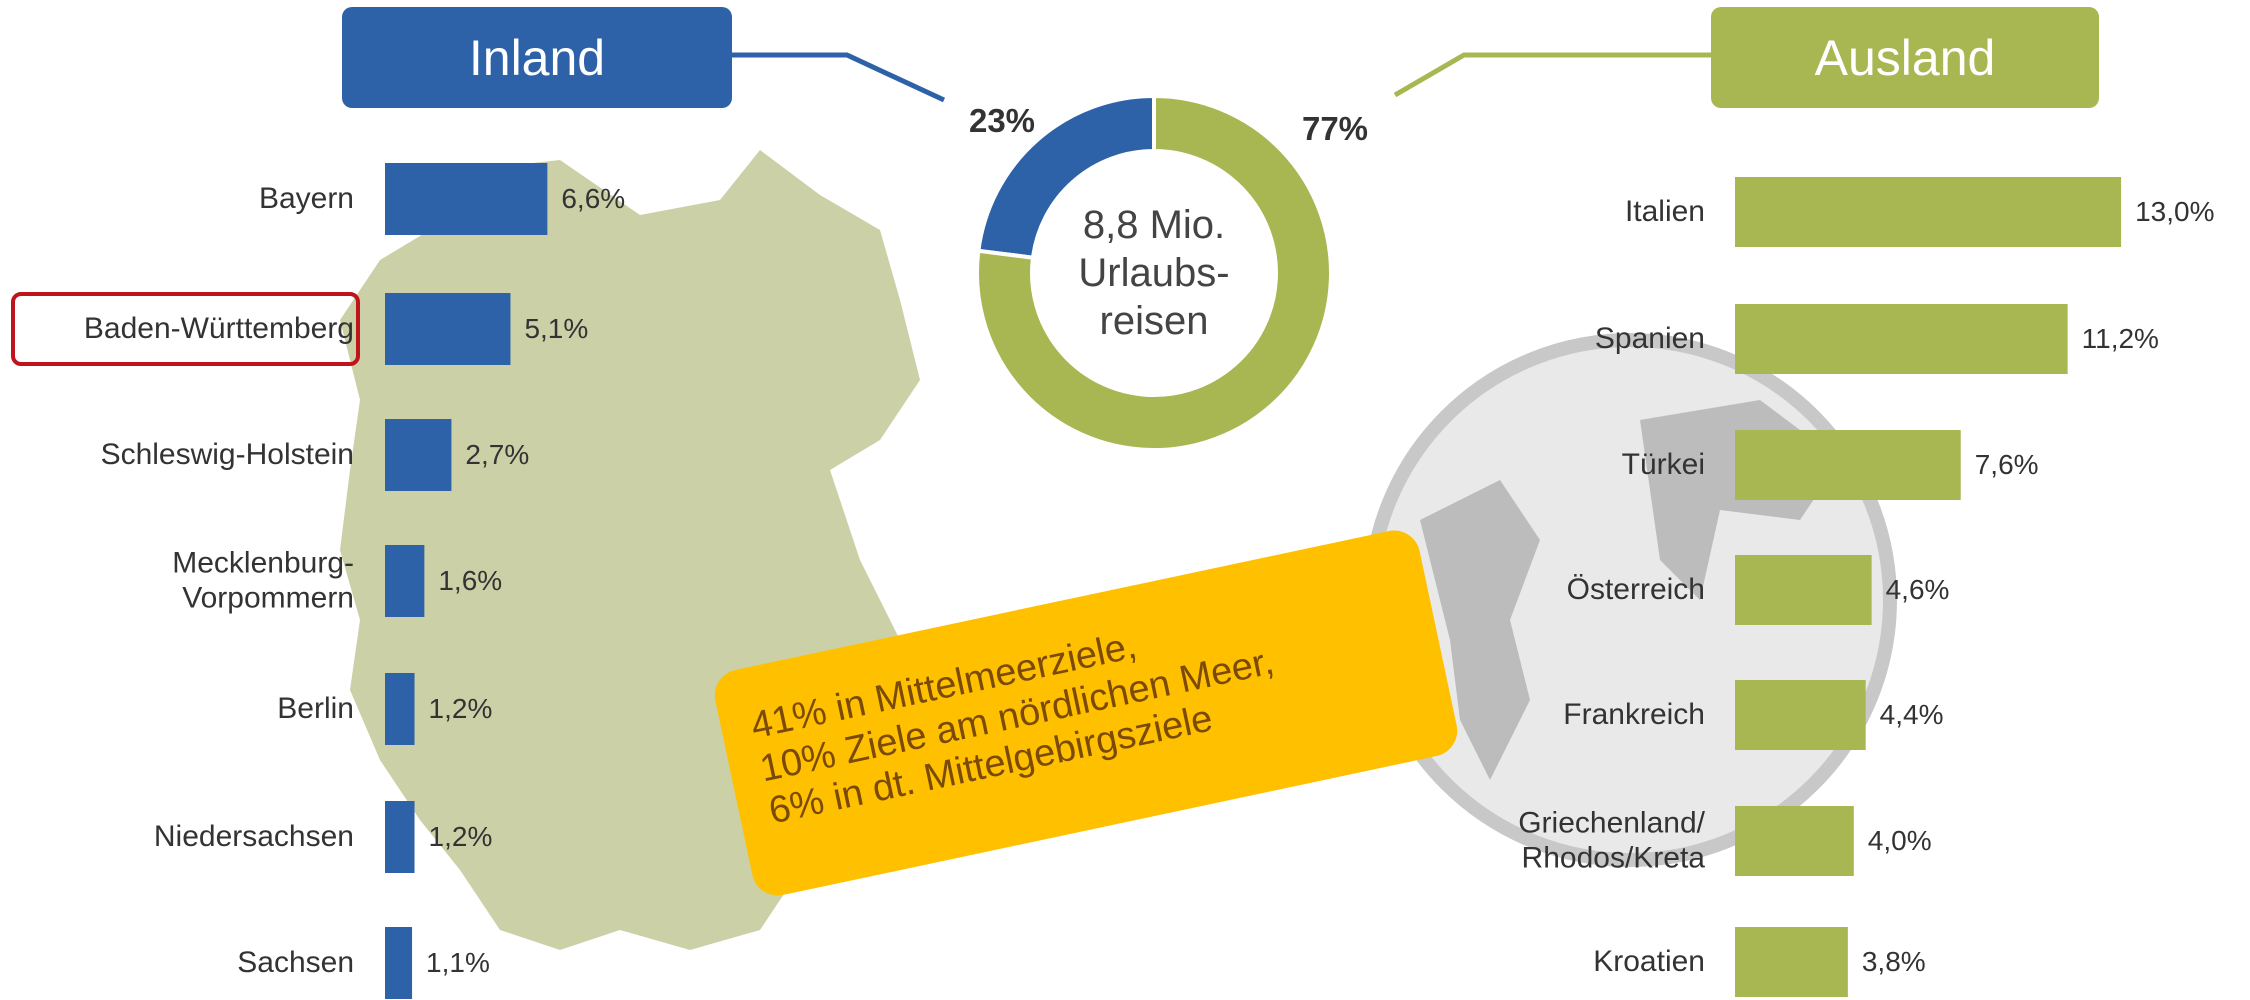  Describe the element at coordinates (458, 962) in the screenshot. I see `value-label: 1,1%` at that location.